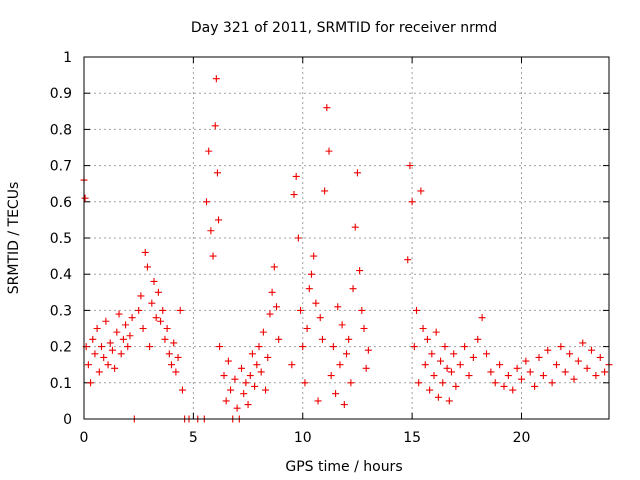  Describe the element at coordinates (412, 438) in the screenshot. I see `x-tick-label: 15` at that location.